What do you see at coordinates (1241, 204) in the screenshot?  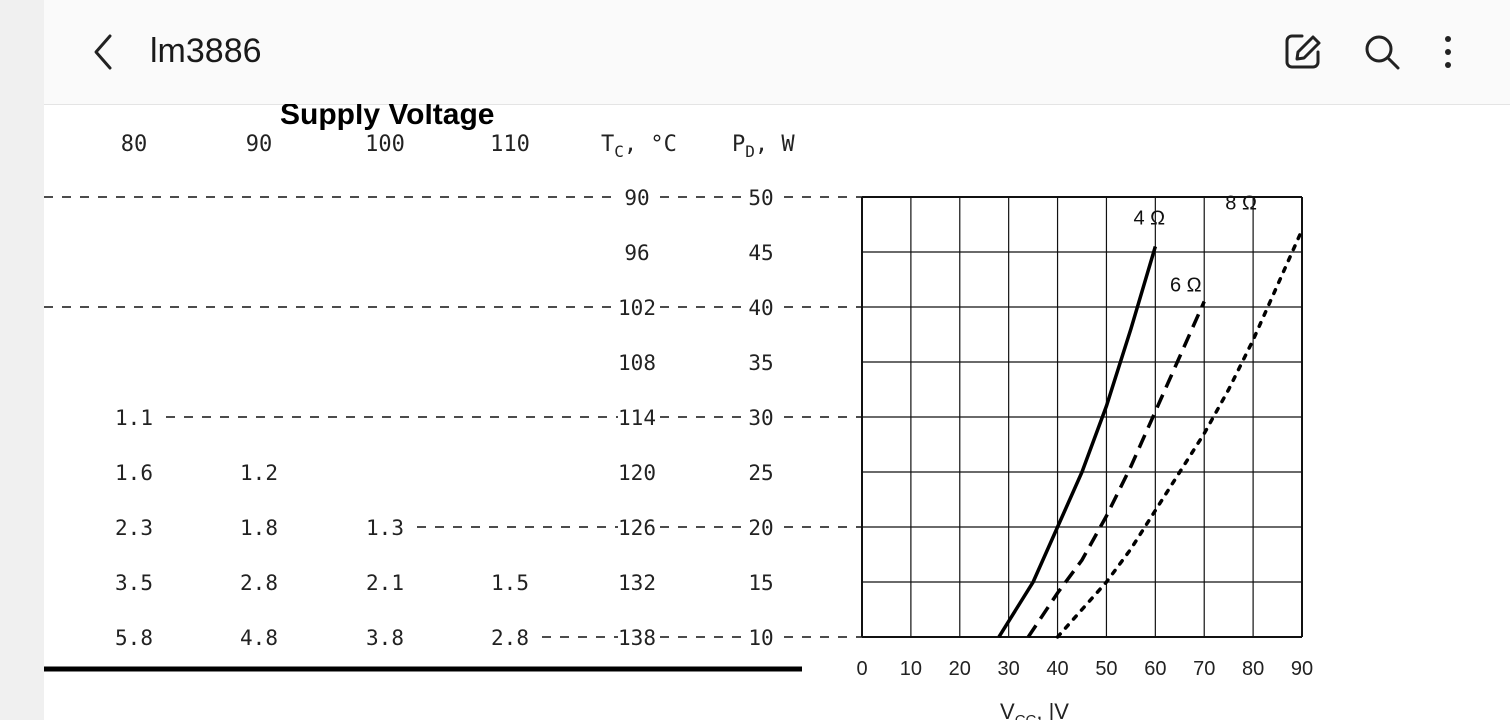 I see `series-label: 8 Ω` at bounding box center [1241, 204].